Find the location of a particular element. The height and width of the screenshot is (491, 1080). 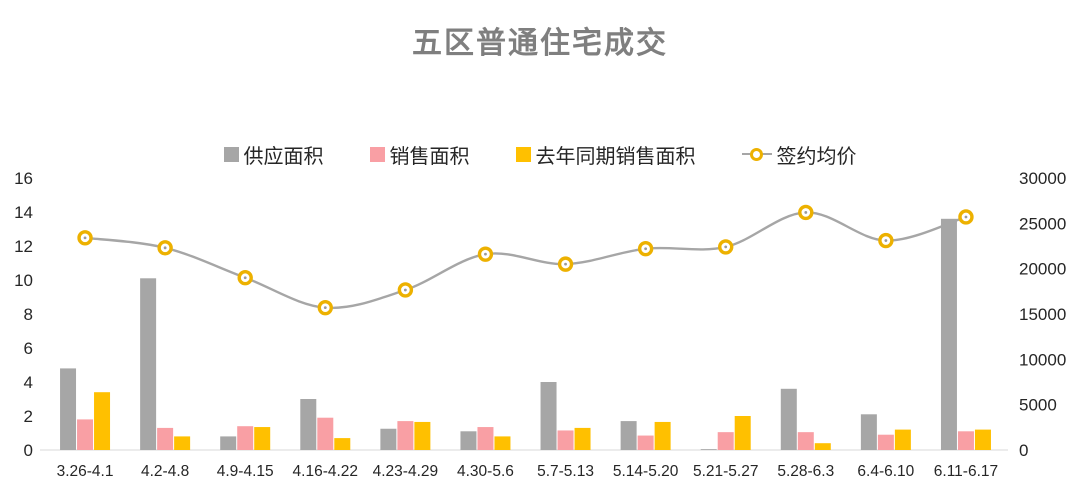

x-axis-label-1: 4.2-4.8 is located at coordinates (165, 471).